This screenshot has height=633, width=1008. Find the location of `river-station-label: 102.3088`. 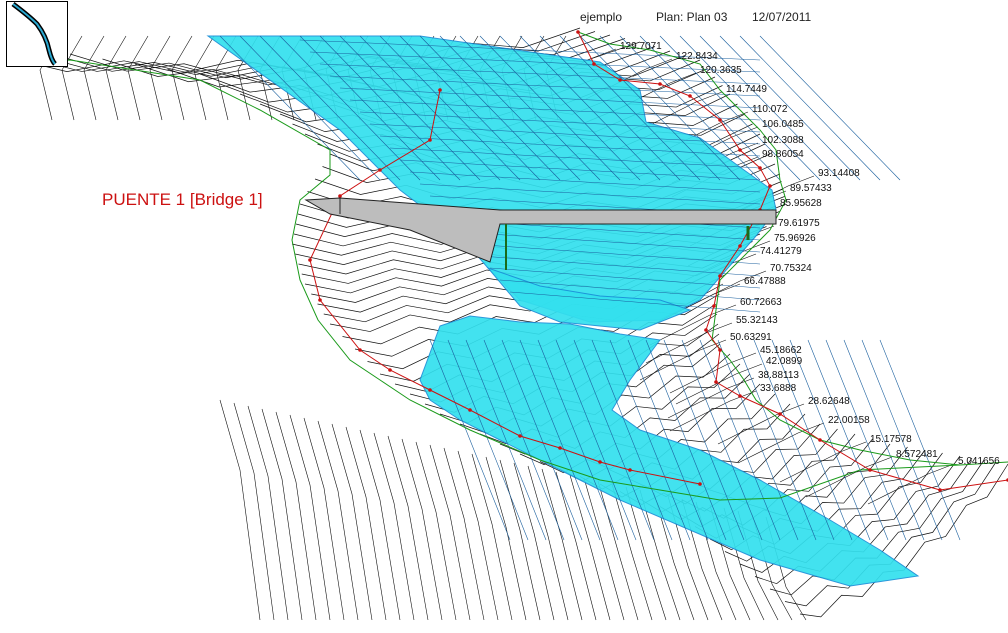

river-station-label: 102.3088 is located at coordinates (783, 140).